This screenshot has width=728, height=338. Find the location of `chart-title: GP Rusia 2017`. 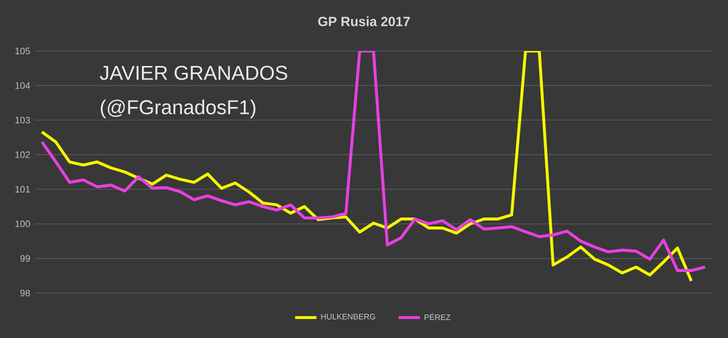

chart-title: GP Rusia 2017 is located at coordinates (364, 21).